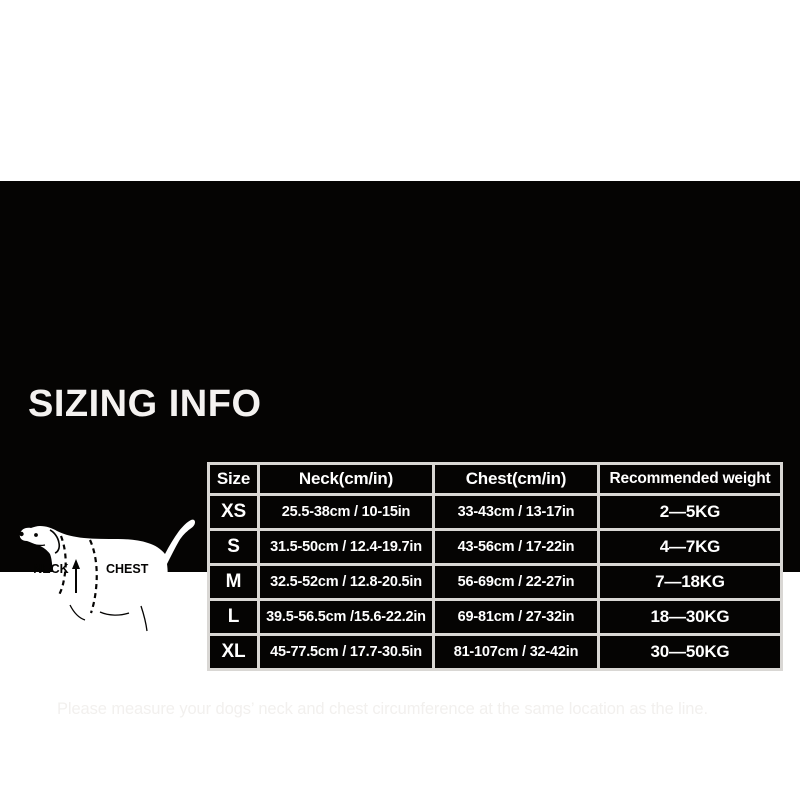 The height and width of the screenshot is (800, 800). What do you see at coordinates (346, 479) in the screenshot?
I see `column-header-neck: Neck(cm/in)` at bounding box center [346, 479].